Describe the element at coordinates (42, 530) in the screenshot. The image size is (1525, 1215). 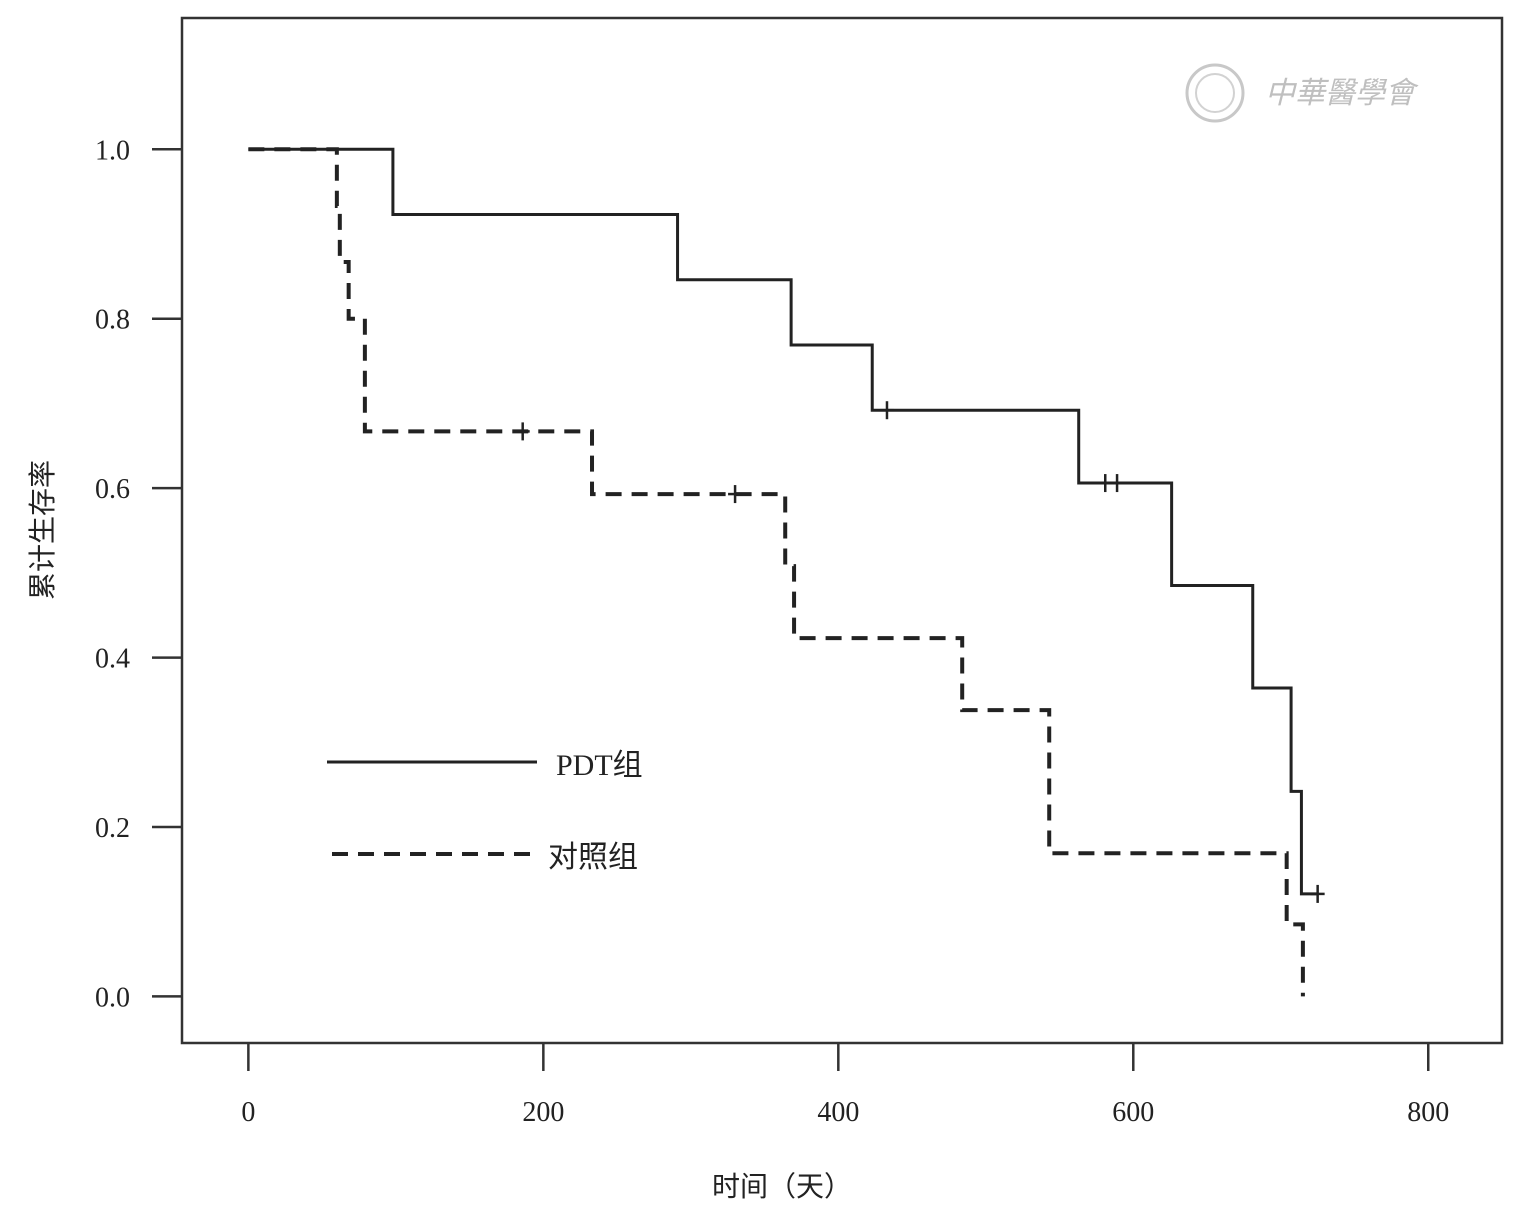
I see `y-axis-title: 累计生存率` at that location.